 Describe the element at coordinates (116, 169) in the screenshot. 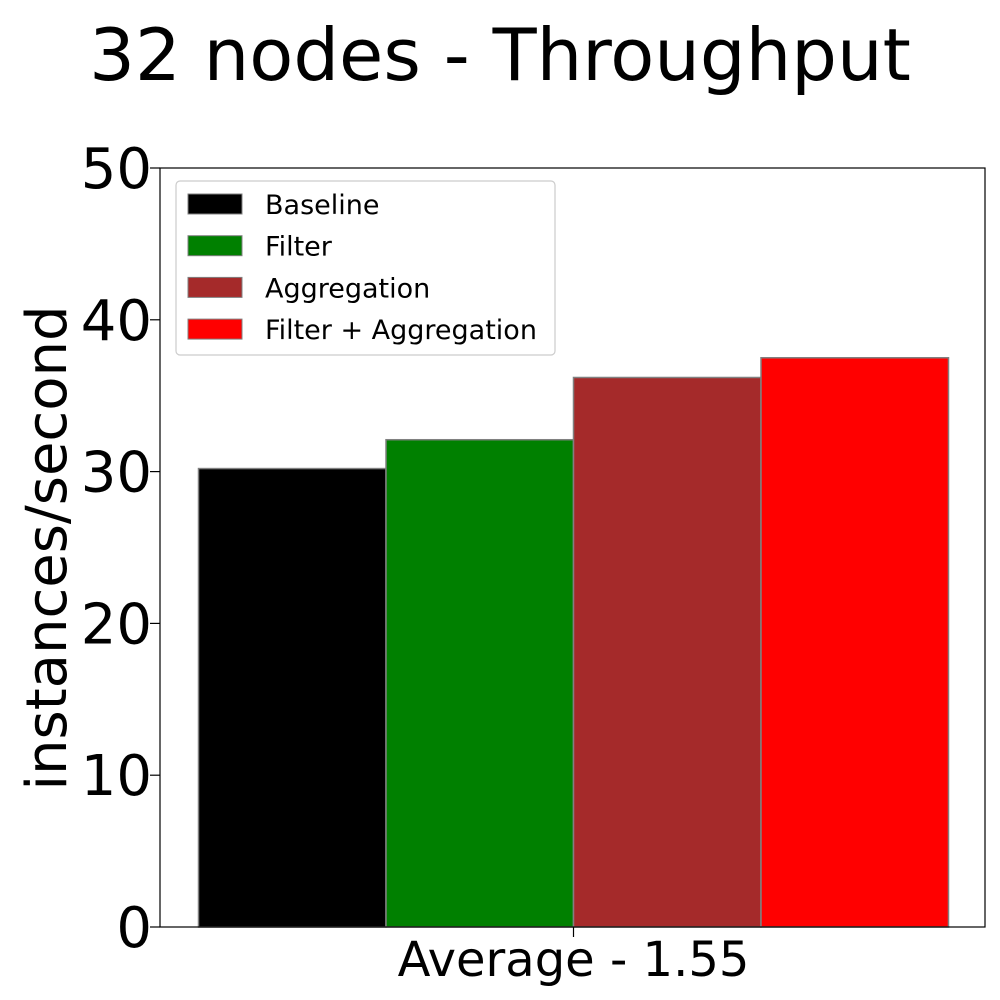

I see `y-tick-label: 50` at that location.